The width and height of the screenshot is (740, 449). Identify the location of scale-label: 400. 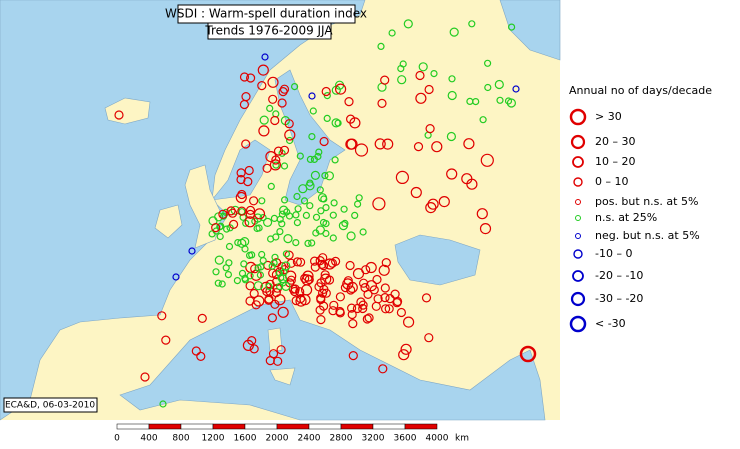
(148, 439).